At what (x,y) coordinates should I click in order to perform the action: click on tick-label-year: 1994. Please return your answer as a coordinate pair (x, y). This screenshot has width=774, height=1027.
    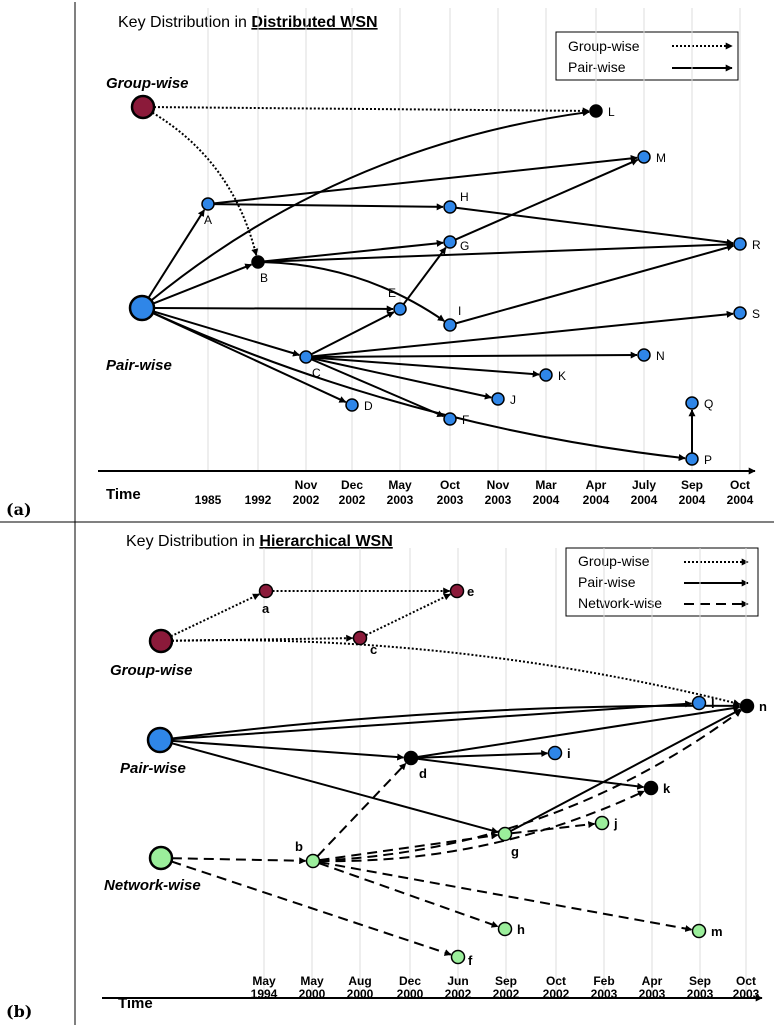
    Looking at the image, I should click on (264, 994).